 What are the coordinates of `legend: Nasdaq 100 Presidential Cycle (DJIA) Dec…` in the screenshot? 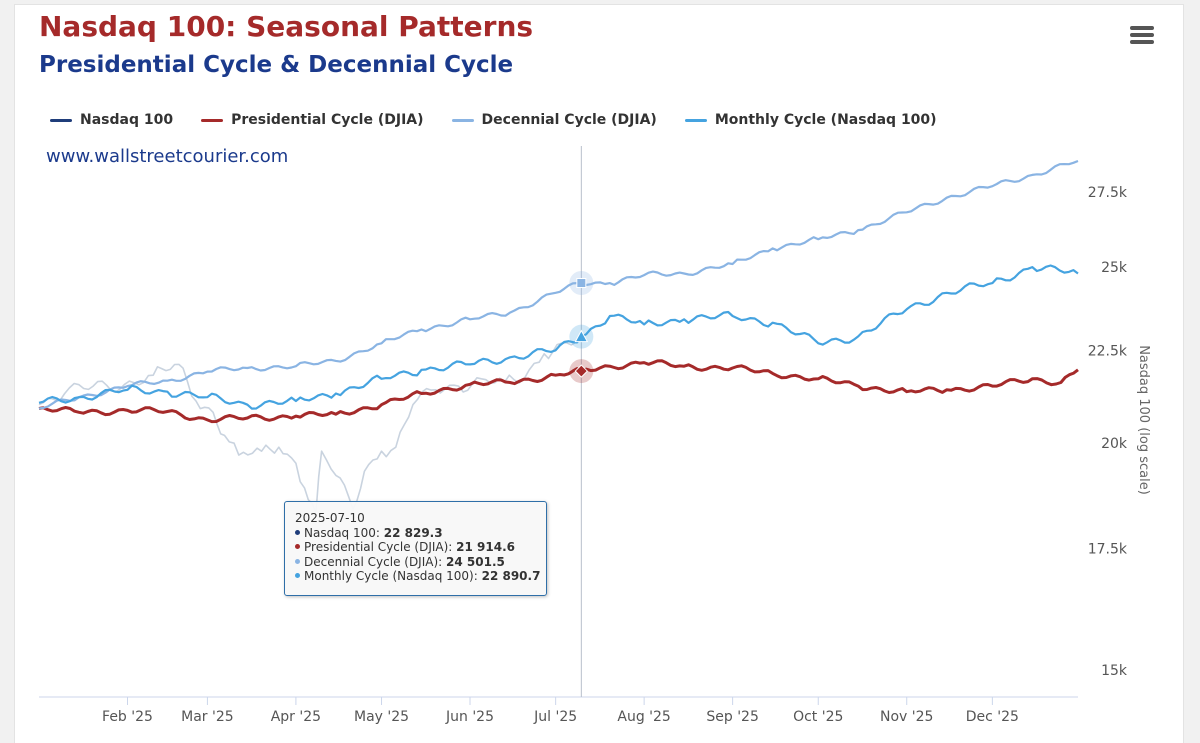 It's located at (493, 120).